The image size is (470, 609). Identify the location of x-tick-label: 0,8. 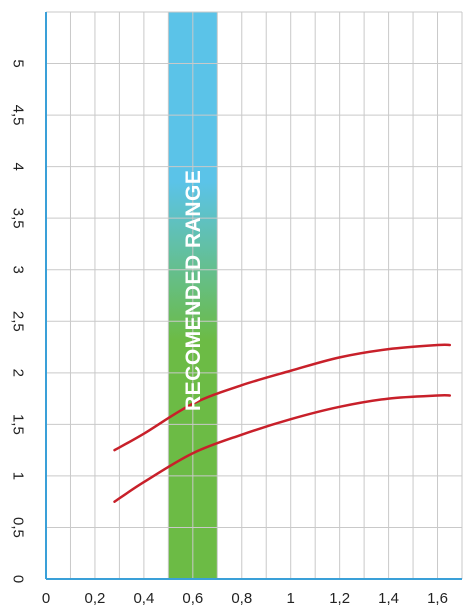
(241, 598).